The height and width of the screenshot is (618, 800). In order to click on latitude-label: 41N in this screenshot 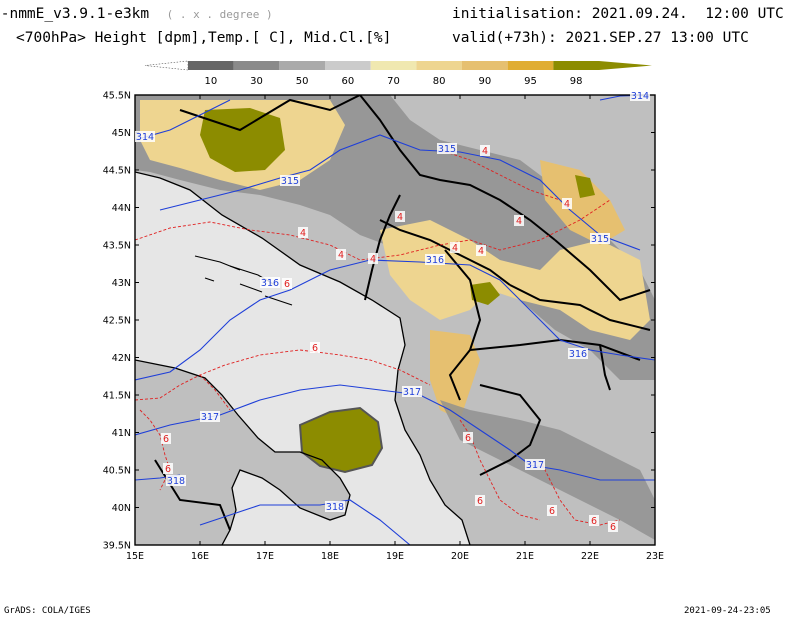, I will do `click(121, 433)`.